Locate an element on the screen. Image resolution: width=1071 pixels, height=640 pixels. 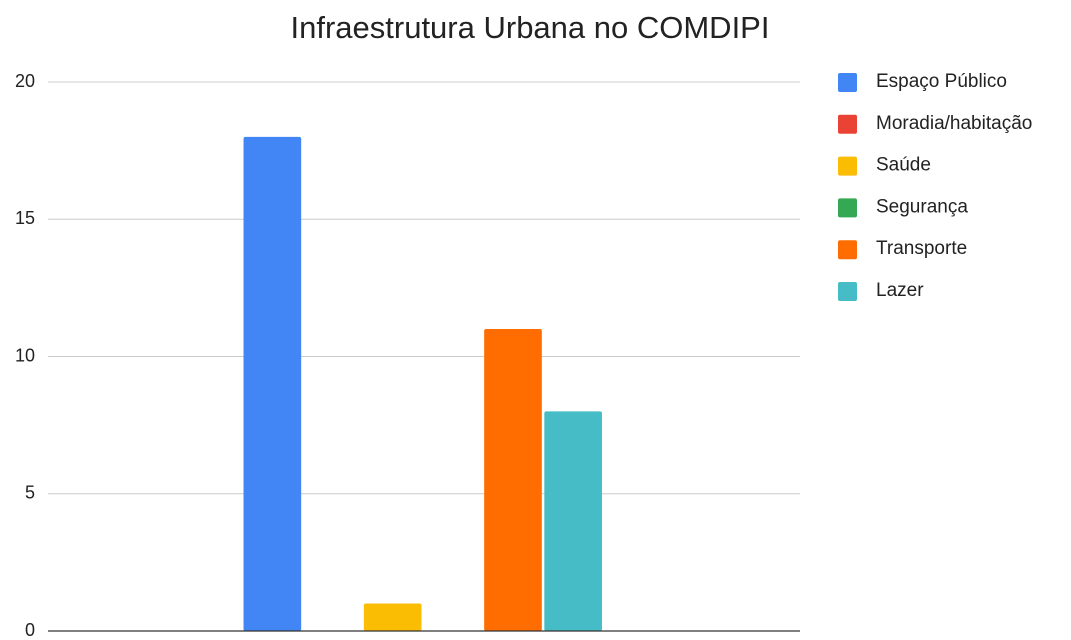
y-tick-label: 20 is located at coordinates (25, 81).